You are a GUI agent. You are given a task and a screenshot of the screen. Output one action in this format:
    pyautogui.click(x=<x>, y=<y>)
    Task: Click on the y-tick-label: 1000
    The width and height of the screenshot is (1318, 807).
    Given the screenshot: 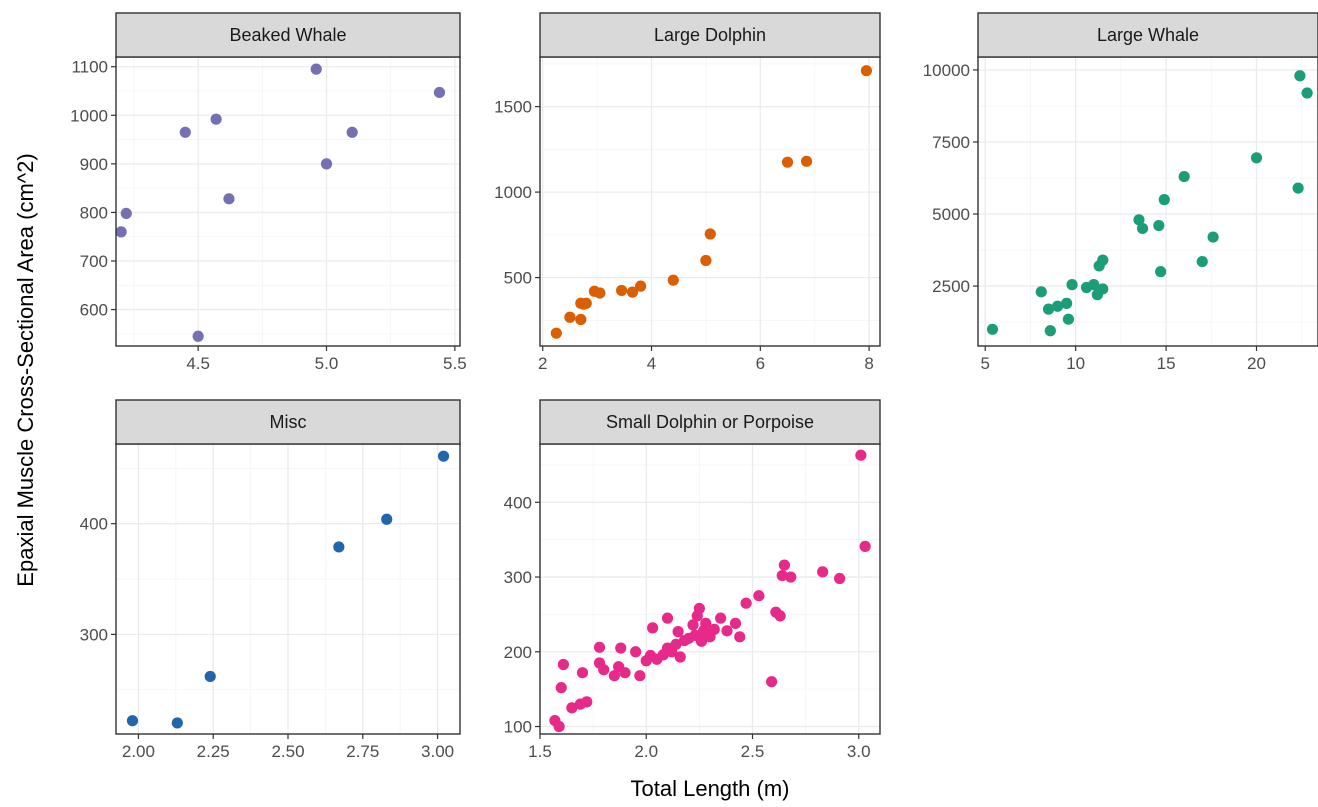 What is the action you would take?
    pyautogui.click(x=89, y=115)
    